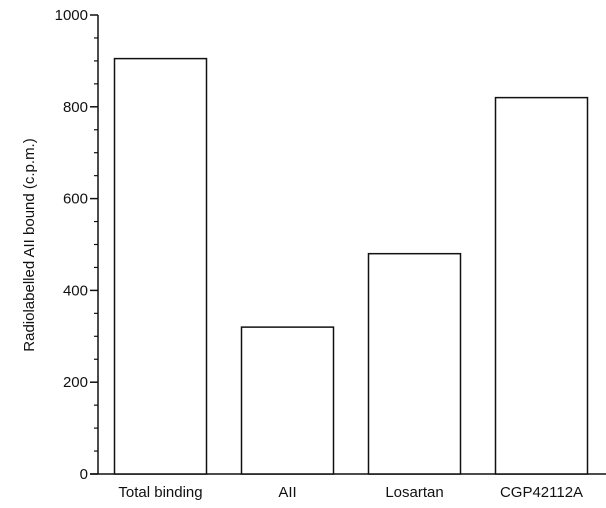 The height and width of the screenshot is (508, 606). What do you see at coordinates (160, 266) in the screenshot?
I see `bar-total-binding` at bounding box center [160, 266].